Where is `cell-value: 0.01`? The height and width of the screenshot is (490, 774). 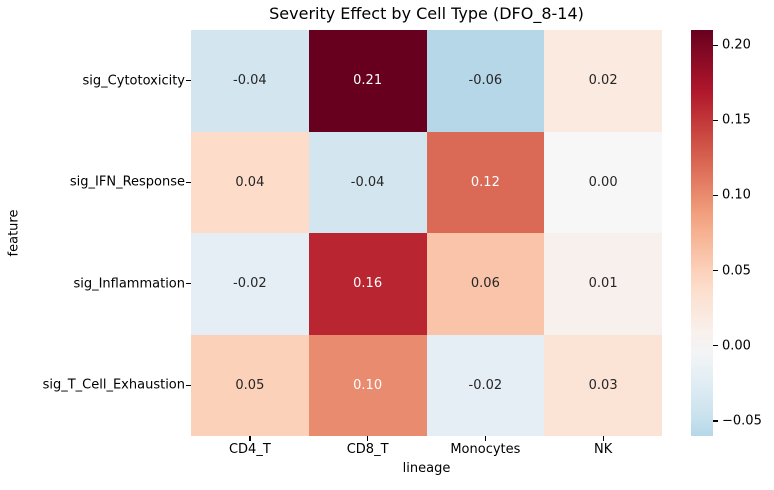 cell-value: 0.01 is located at coordinates (603, 284).